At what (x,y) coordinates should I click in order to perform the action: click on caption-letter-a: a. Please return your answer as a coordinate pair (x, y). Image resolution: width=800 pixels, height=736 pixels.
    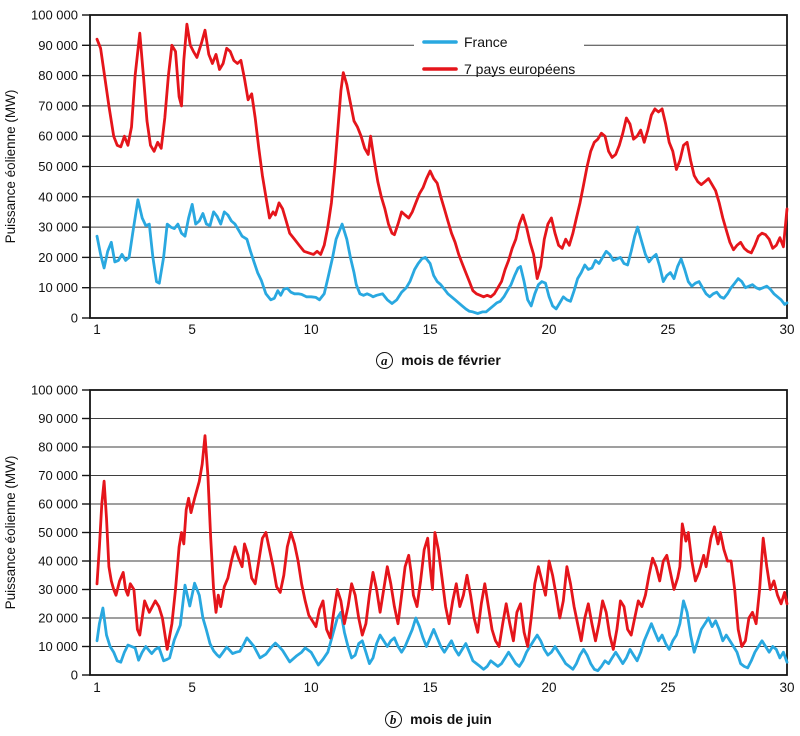
    Looking at the image, I should click on (385, 360).